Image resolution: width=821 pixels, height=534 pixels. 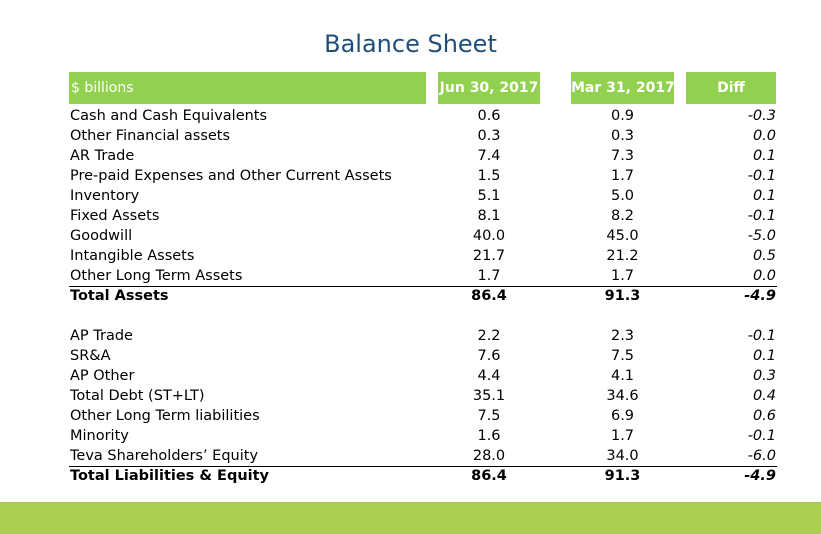 What do you see at coordinates (164, 456) in the screenshot?
I see `row-label: Teva Shareholders’ Equity` at bounding box center [164, 456].